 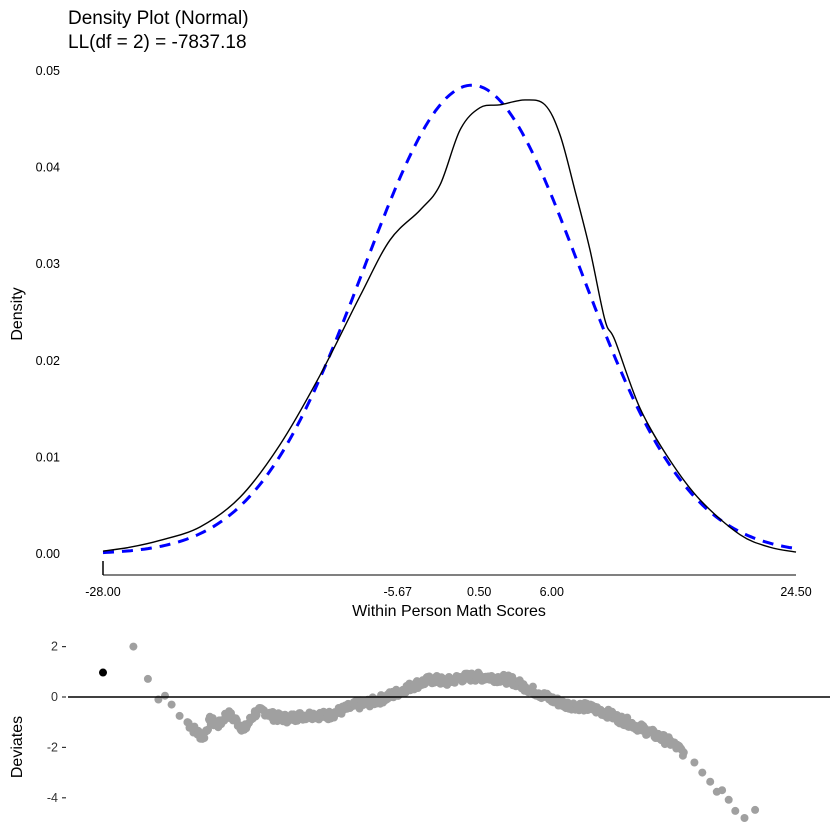 What do you see at coordinates (48, 71) in the screenshot?
I see `y-tick-label: 0.05` at bounding box center [48, 71].